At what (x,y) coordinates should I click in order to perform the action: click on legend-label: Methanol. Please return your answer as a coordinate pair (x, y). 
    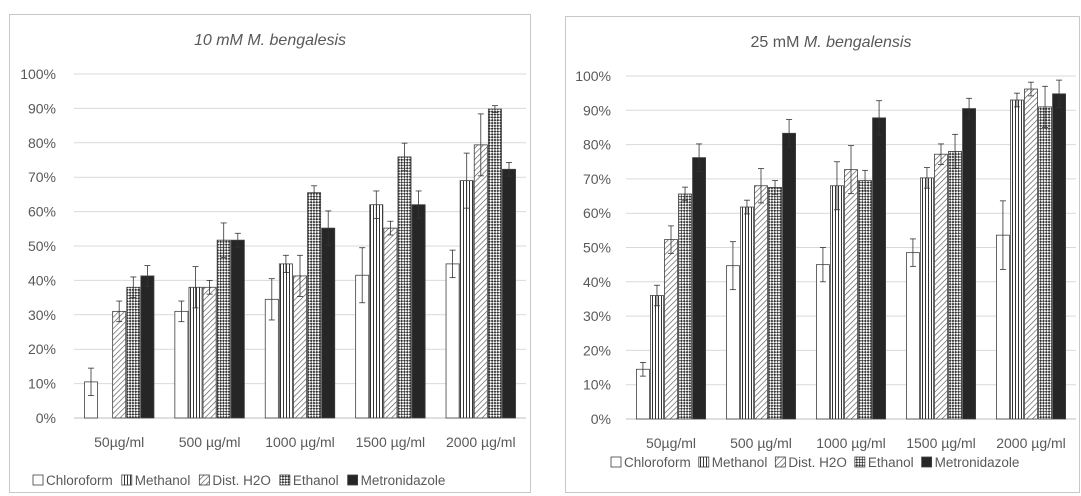
    Looking at the image, I should click on (163, 480).